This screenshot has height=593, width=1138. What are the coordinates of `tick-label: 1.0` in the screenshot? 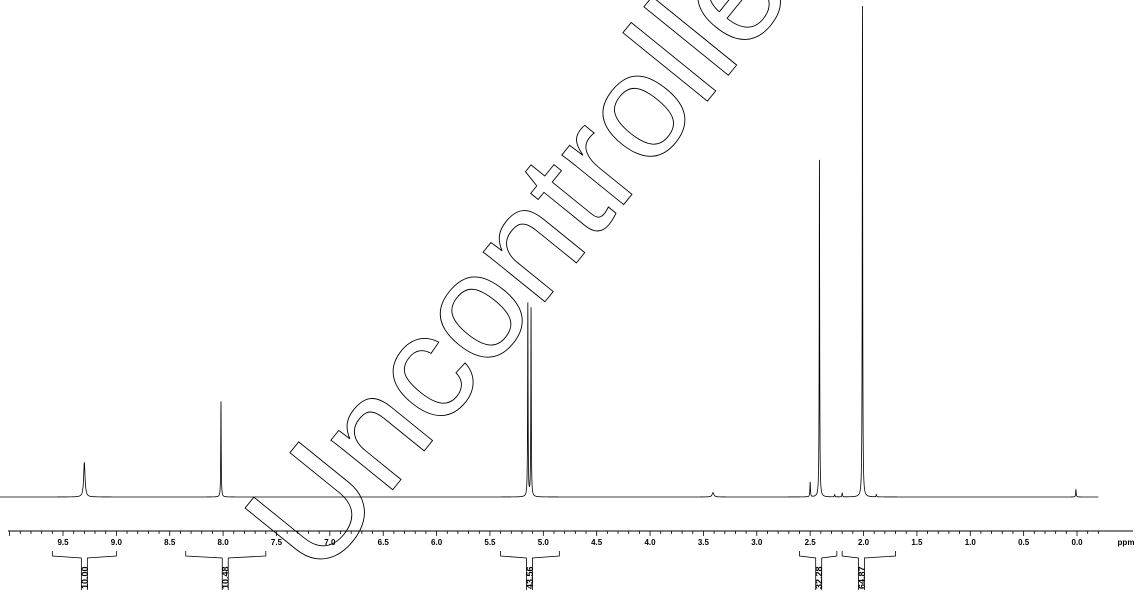 It's located at (971, 542).